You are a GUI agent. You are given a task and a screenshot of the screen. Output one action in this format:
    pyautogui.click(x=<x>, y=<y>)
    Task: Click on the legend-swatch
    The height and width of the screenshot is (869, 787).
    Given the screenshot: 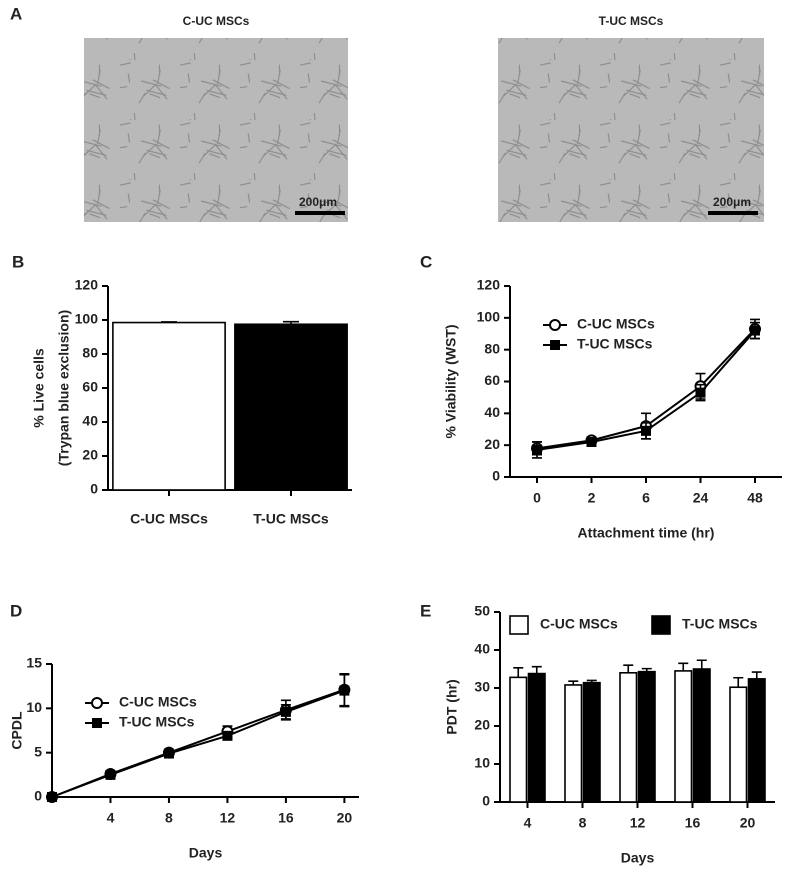 What is the action you would take?
    pyautogui.click(x=661, y=625)
    